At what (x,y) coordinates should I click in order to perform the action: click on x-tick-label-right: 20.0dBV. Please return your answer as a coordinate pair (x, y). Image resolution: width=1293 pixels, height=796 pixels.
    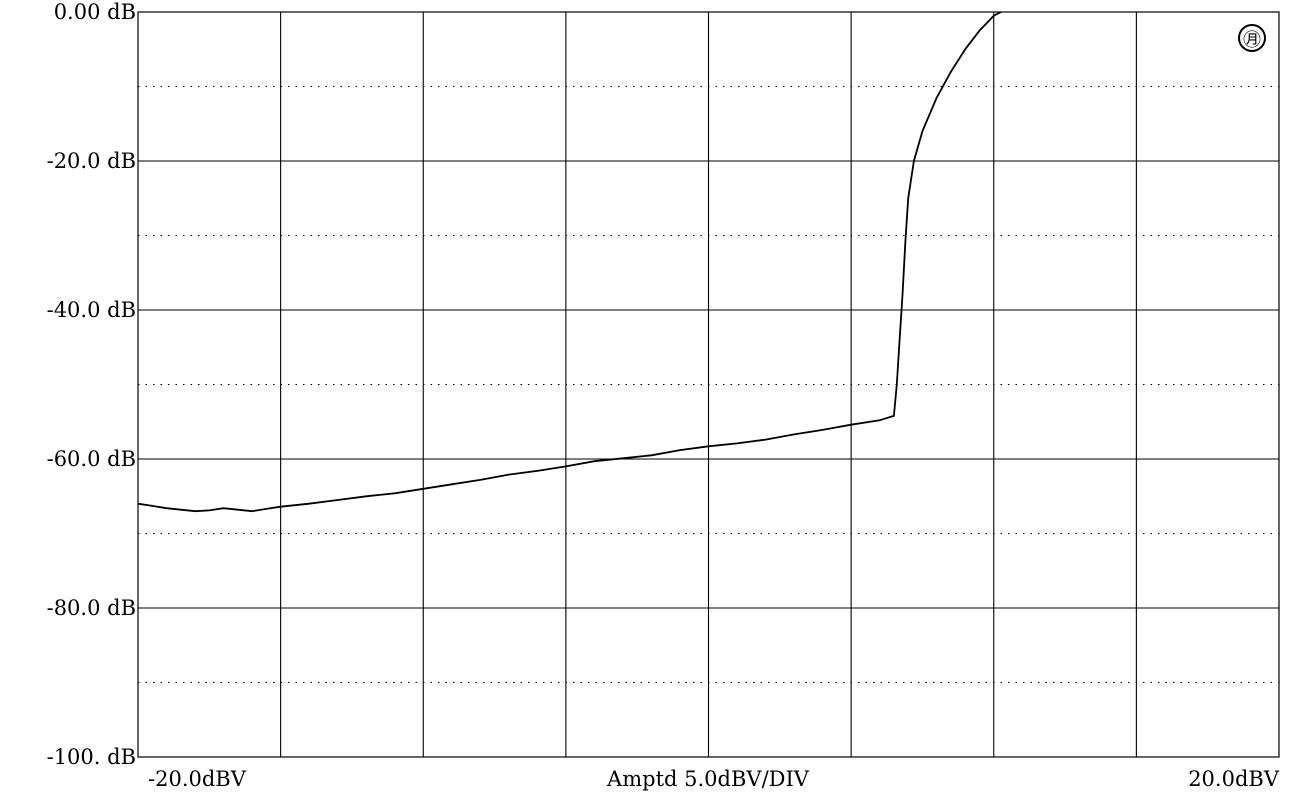
    Looking at the image, I should click on (1234, 779).